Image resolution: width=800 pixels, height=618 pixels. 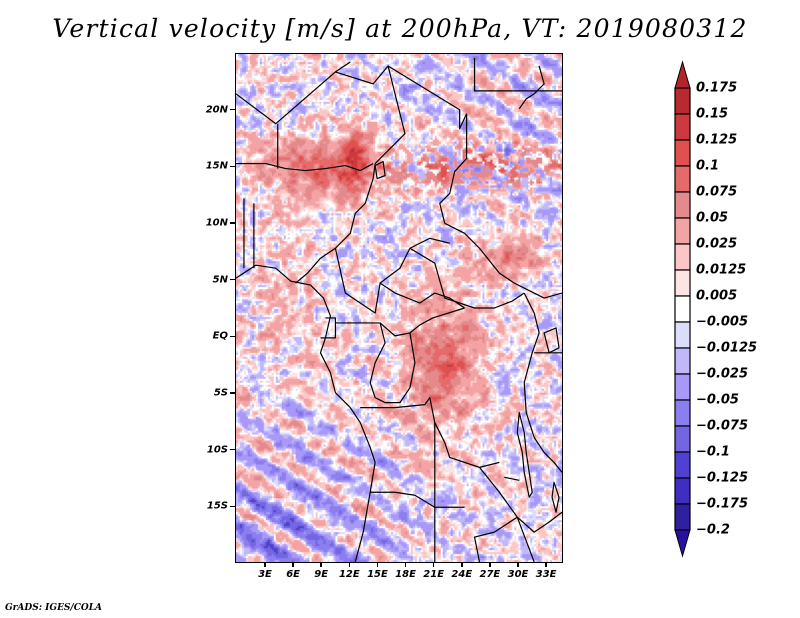 What do you see at coordinates (551, 340) in the screenshot?
I see `lake-victoria` at bounding box center [551, 340].